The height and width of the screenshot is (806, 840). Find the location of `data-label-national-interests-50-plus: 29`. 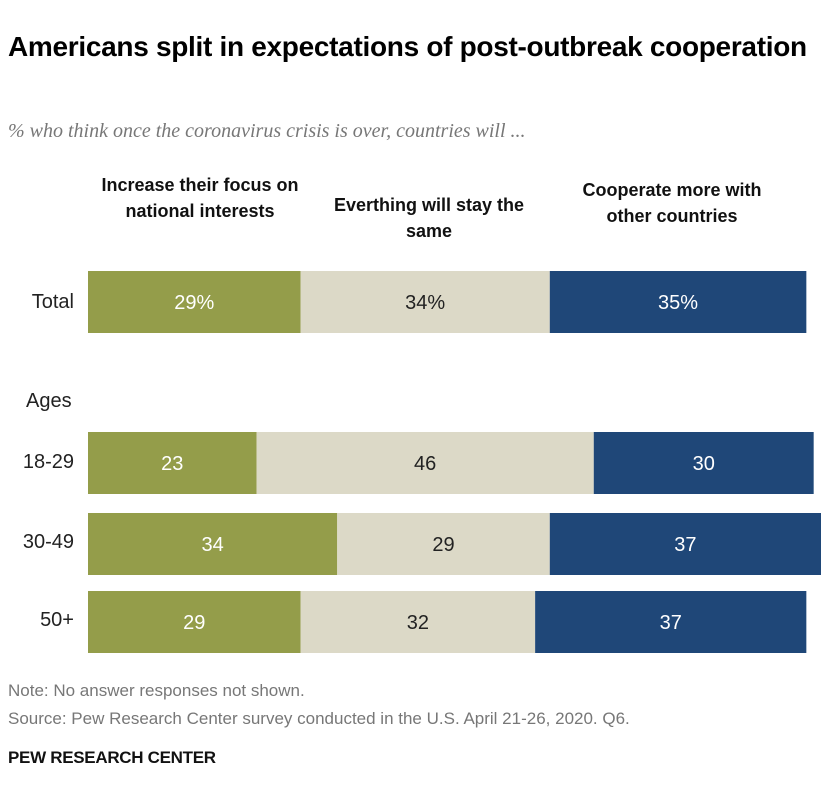

data-label-national-interests-50-plus: 29 is located at coordinates (194, 623).